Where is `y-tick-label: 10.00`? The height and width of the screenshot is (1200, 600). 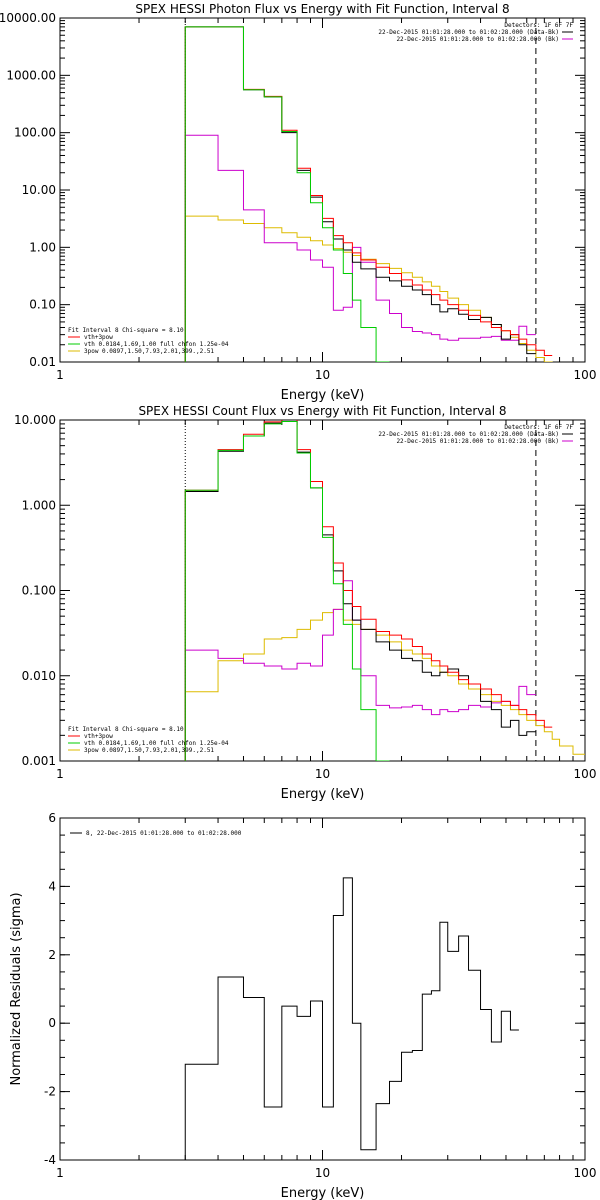
y-tick-label: 10.00 is located at coordinates (39, 190).